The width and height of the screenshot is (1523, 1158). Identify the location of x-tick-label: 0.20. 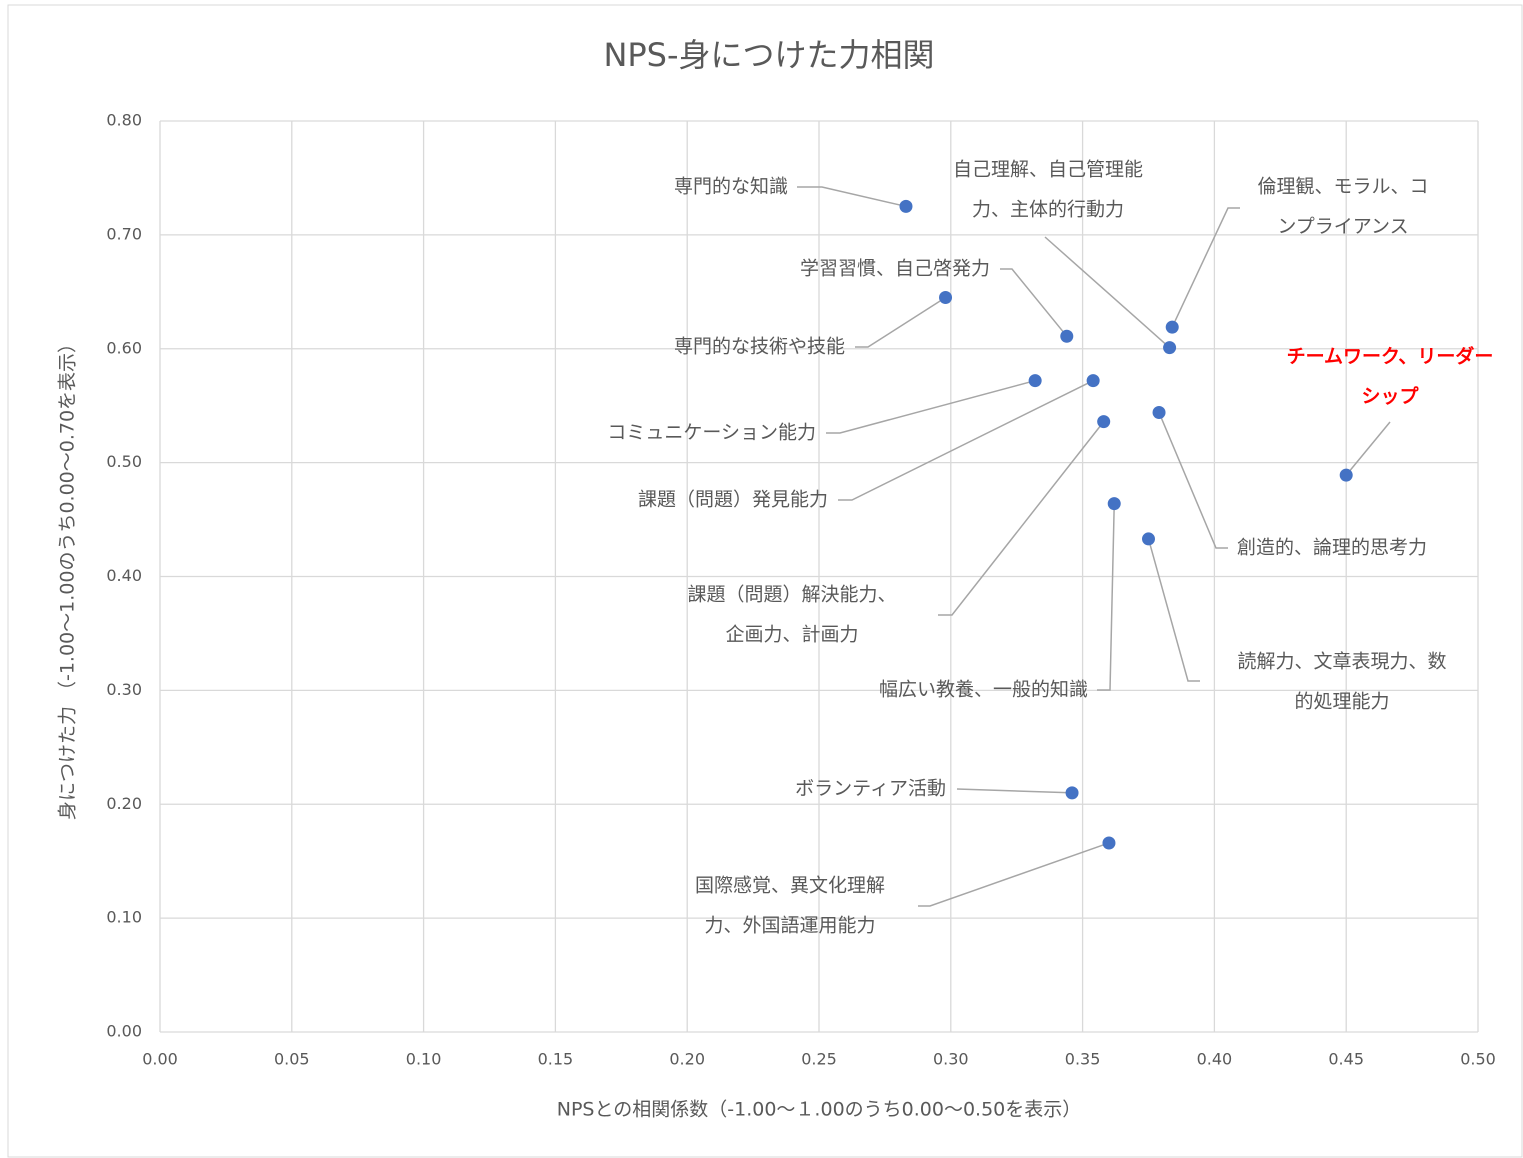
(687, 1059).